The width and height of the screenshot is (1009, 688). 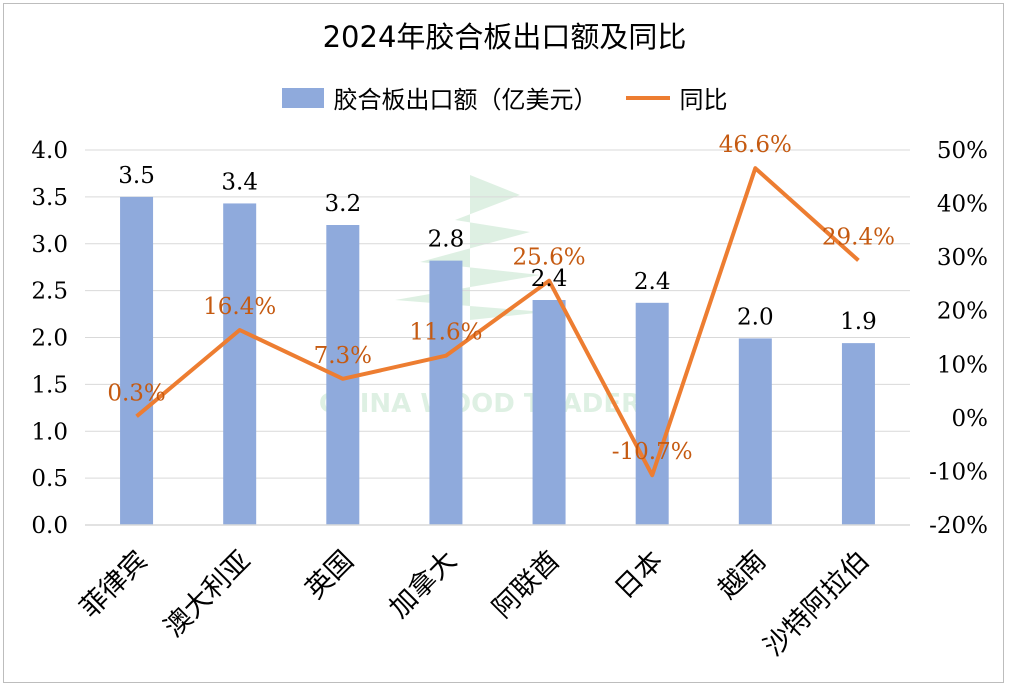 What do you see at coordinates (958, 472) in the screenshot?
I see `right-tick-label: -10%` at bounding box center [958, 472].